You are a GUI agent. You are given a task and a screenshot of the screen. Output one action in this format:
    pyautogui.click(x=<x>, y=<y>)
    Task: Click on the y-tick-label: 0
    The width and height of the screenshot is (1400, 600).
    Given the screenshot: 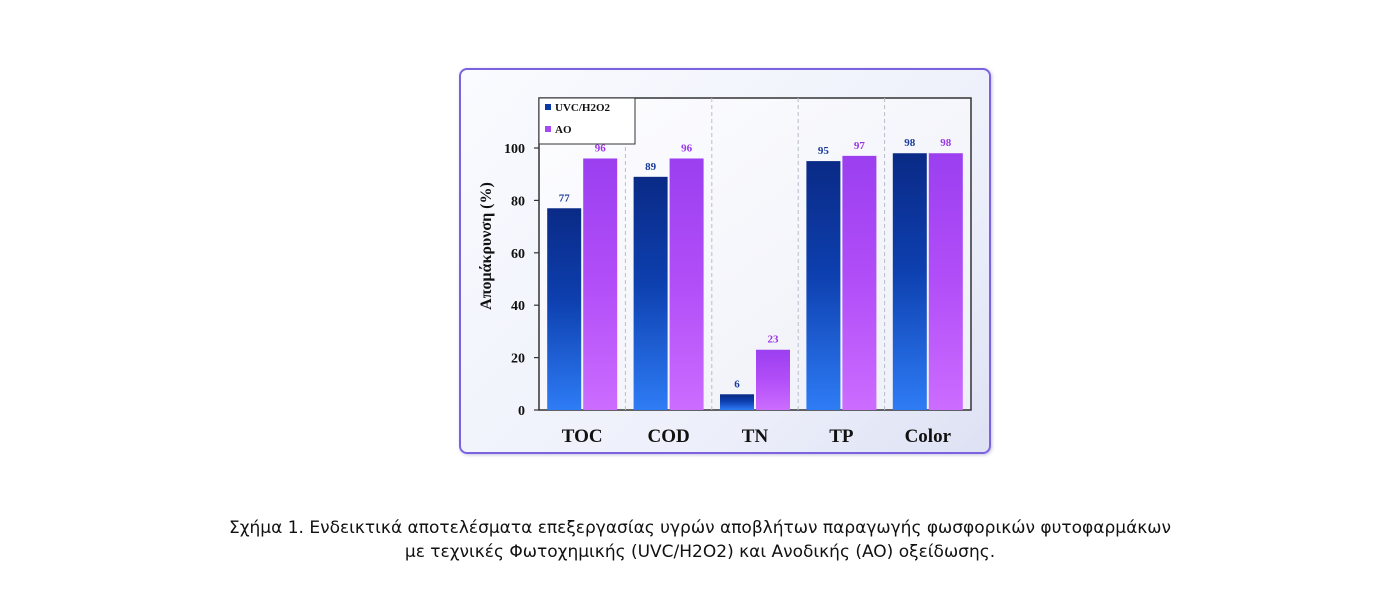 What is the action you would take?
    pyautogui.click(x=521, y=411)
    